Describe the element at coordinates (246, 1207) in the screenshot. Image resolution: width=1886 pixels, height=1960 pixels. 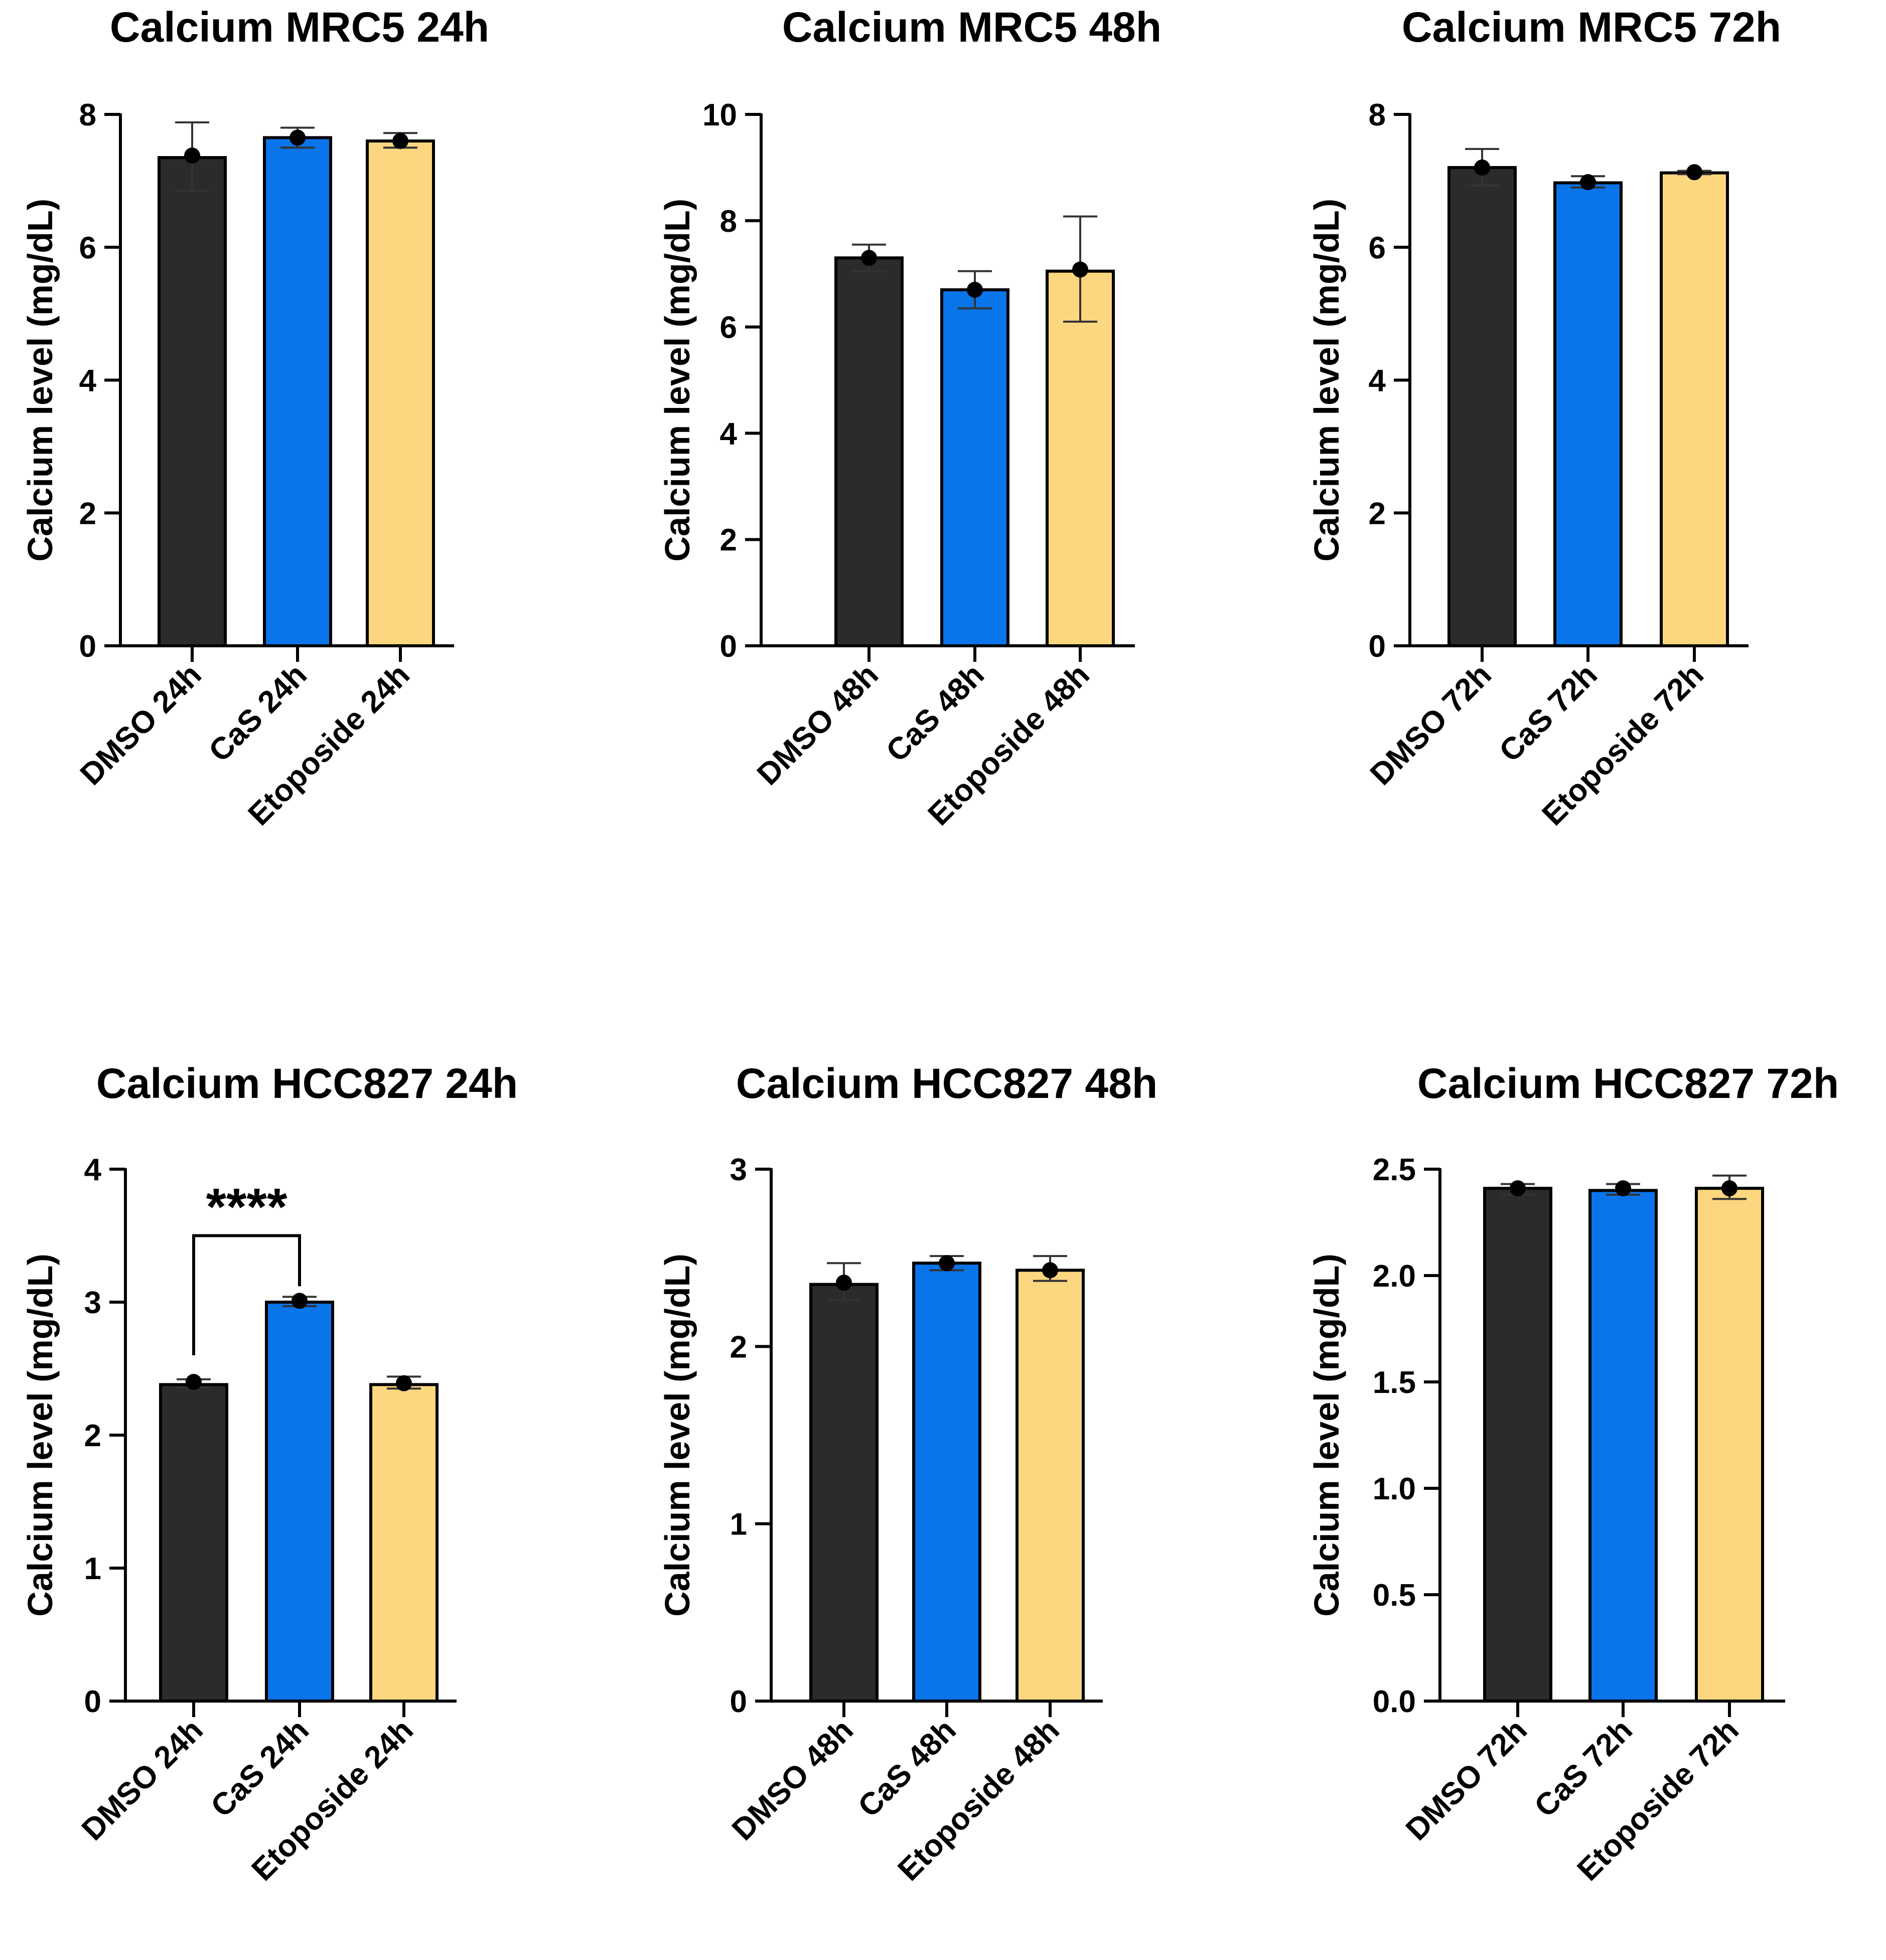
I see `significance-label: ****` at that location.